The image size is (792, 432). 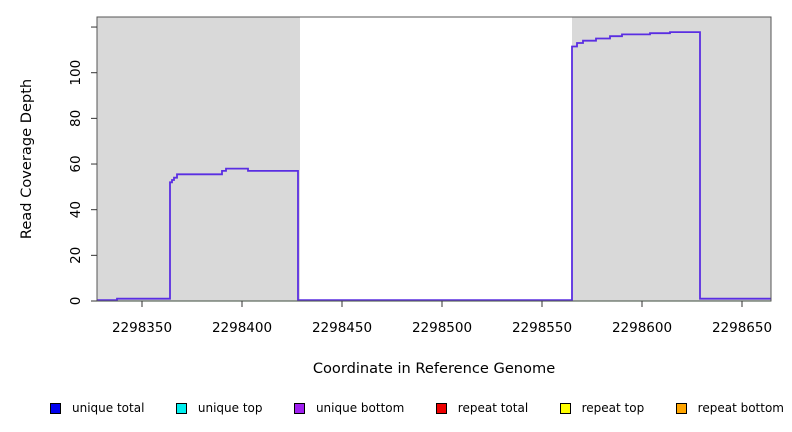 What do you see at coordinates (76, 209) in the screenshot?
I see `y-tick-label: 40` at bounding box center [76, 209].